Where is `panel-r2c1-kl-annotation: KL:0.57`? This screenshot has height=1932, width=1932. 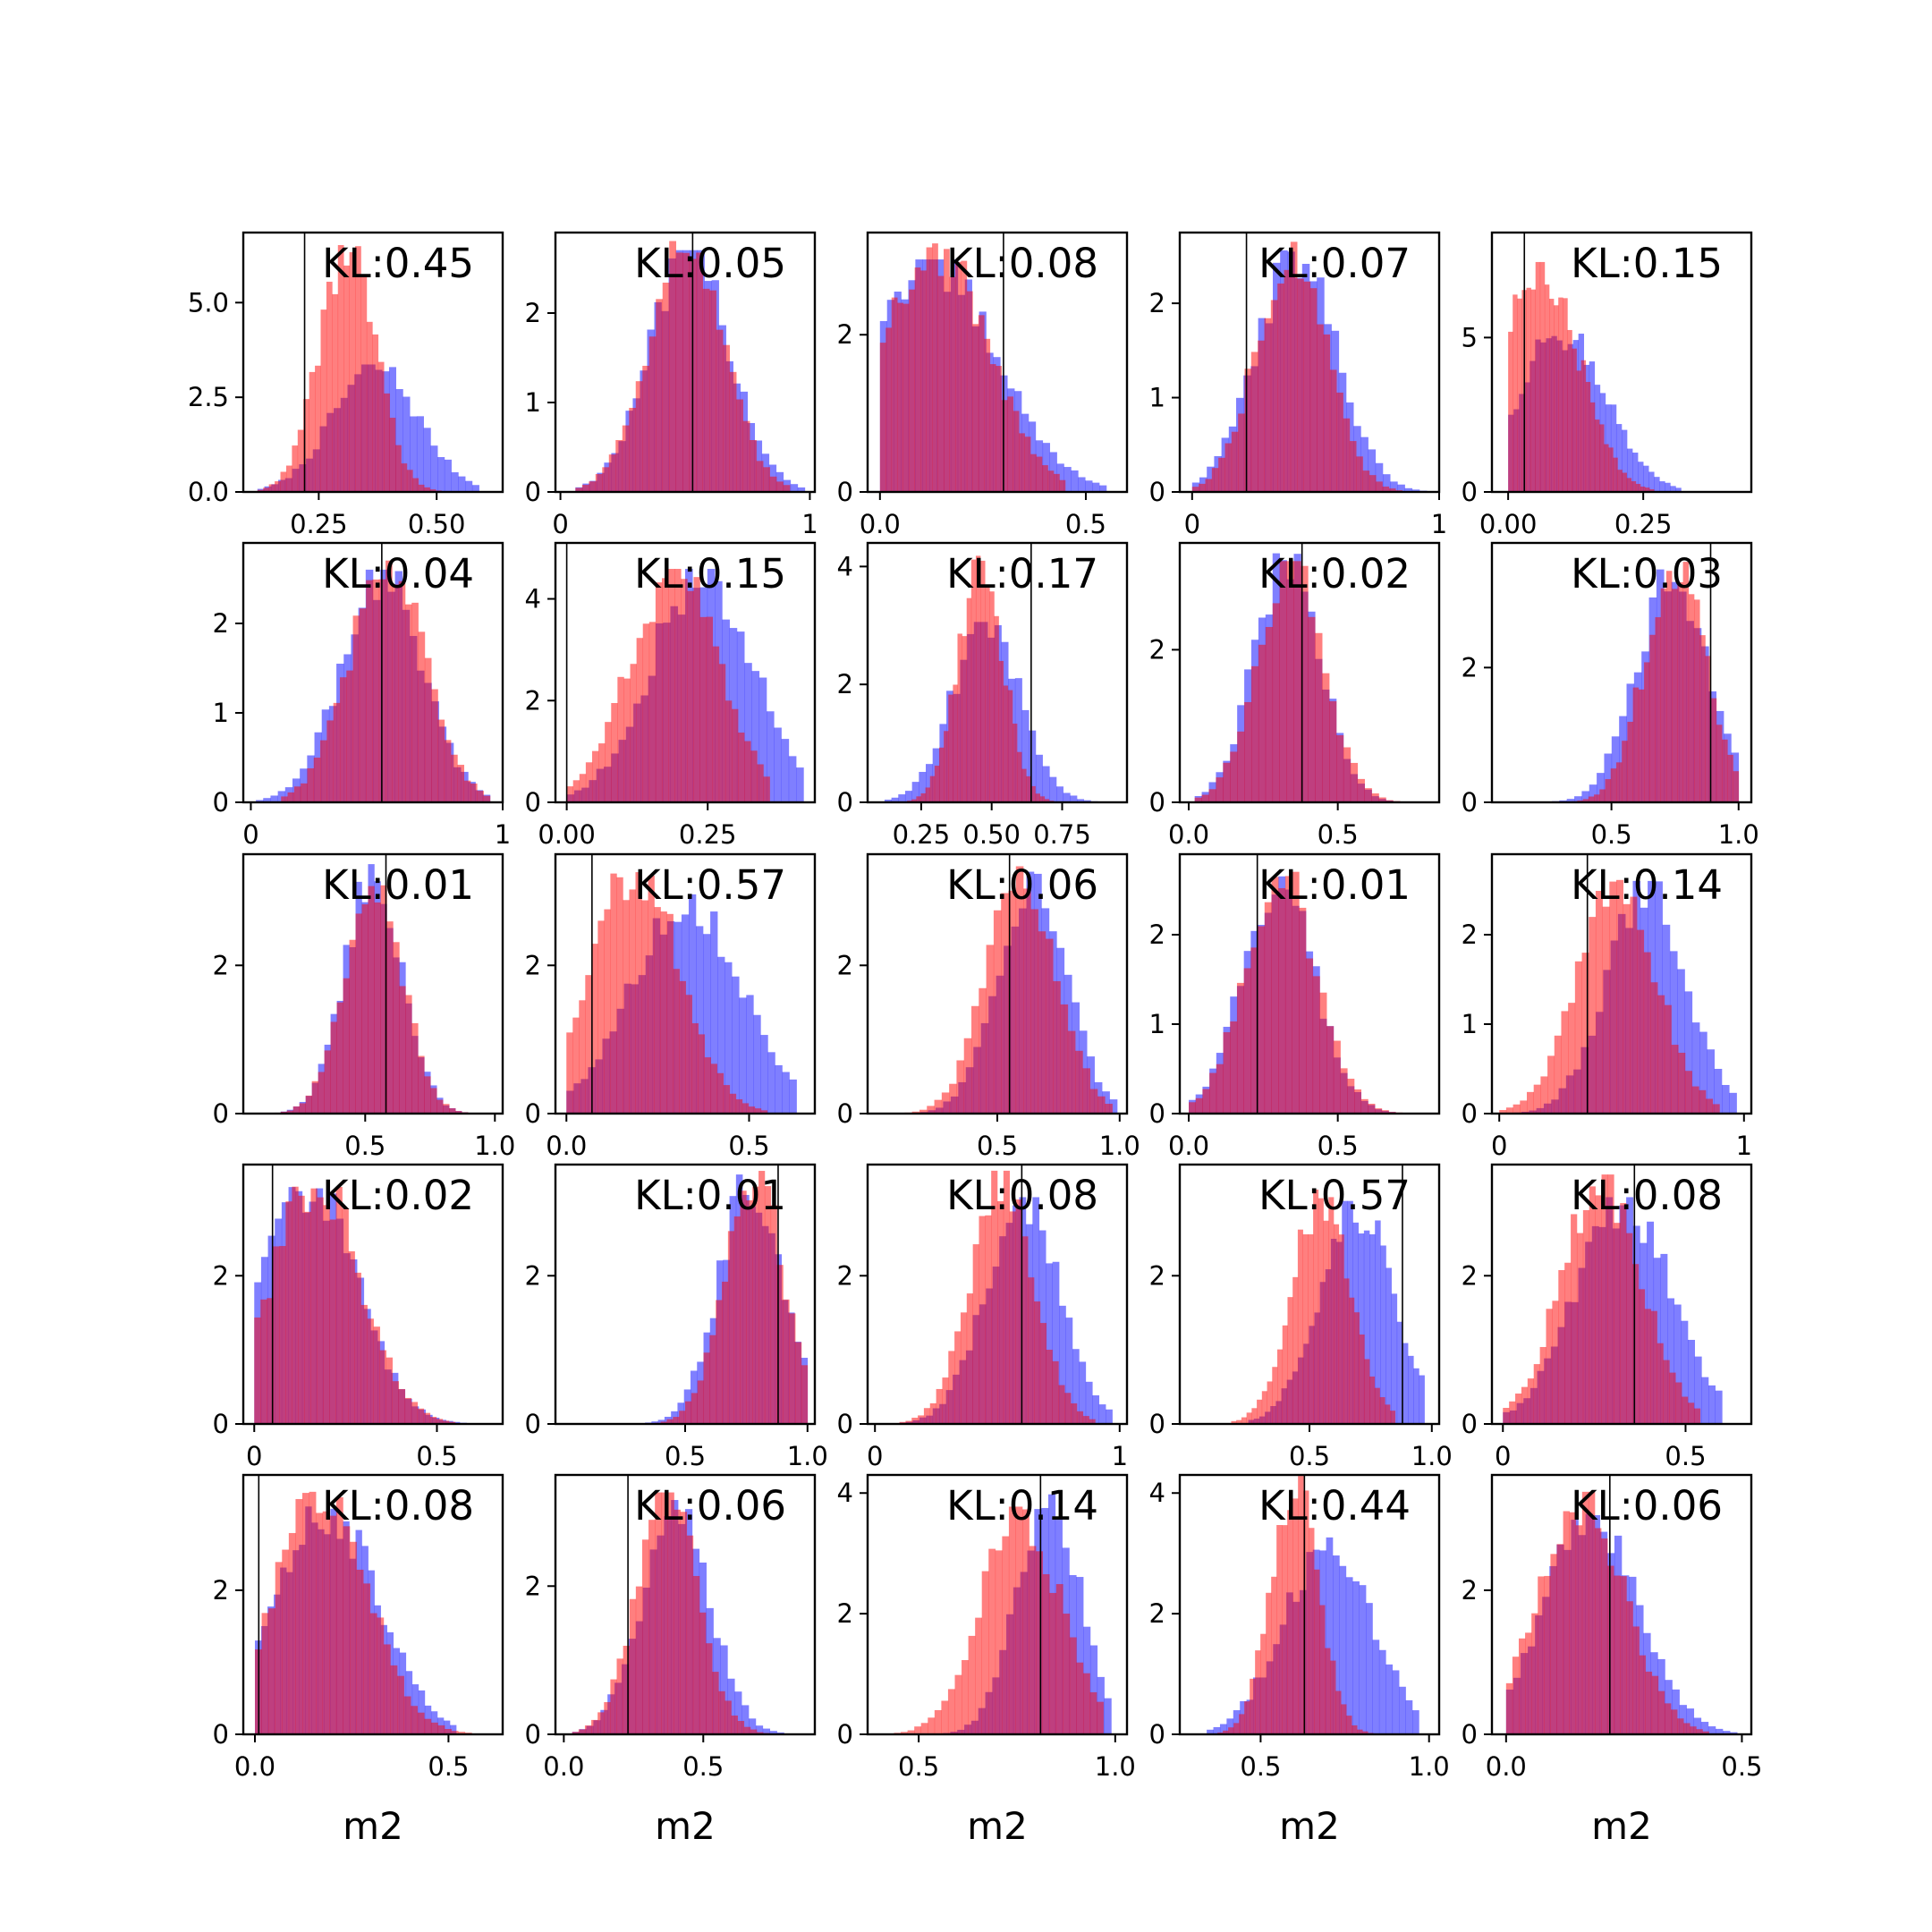 panel-r2c1-kl-annotation: KL:0.57 is located at coordinates (710, 885).